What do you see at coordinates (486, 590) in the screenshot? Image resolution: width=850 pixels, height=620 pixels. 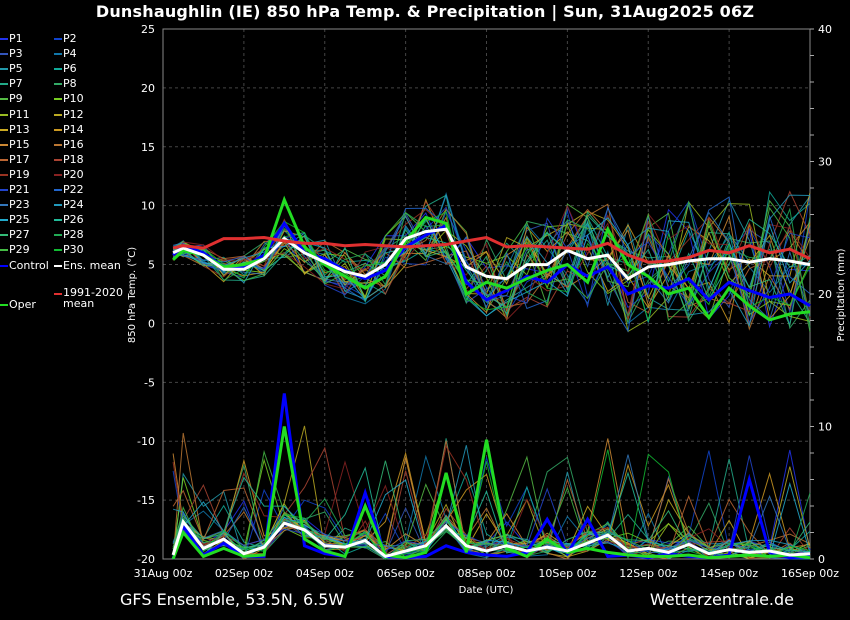 I see `x-axis-label: Date (UTC)` at bounding box center [486, 590].